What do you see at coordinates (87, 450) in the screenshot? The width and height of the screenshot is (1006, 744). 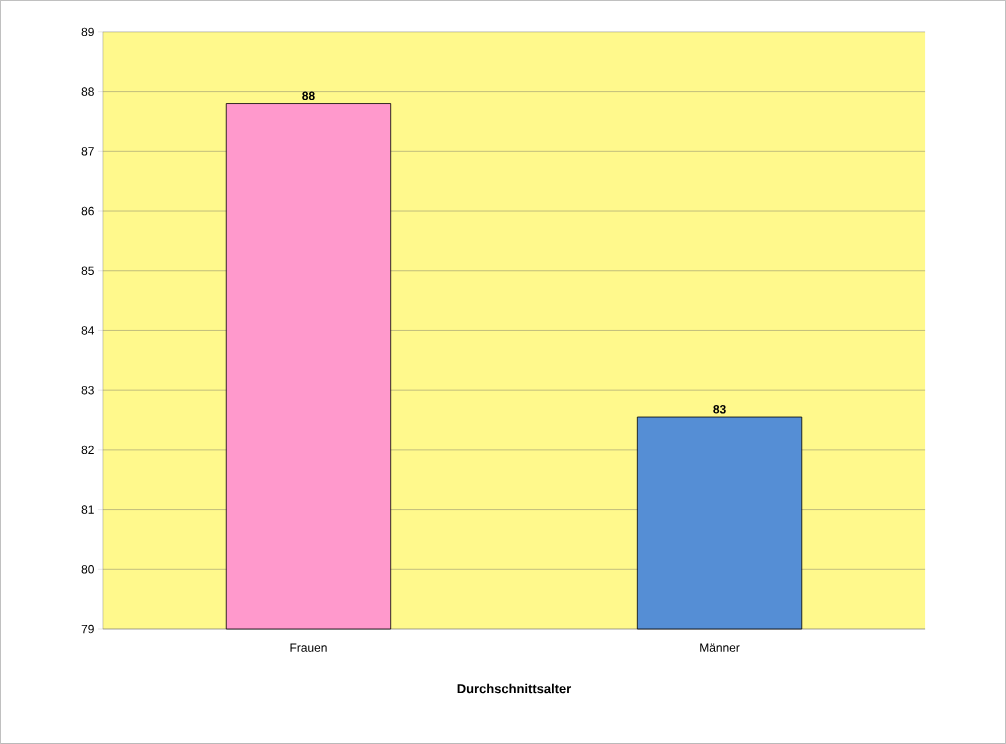 I see `y-tick-label: 82` at bounding box center [87, 450].